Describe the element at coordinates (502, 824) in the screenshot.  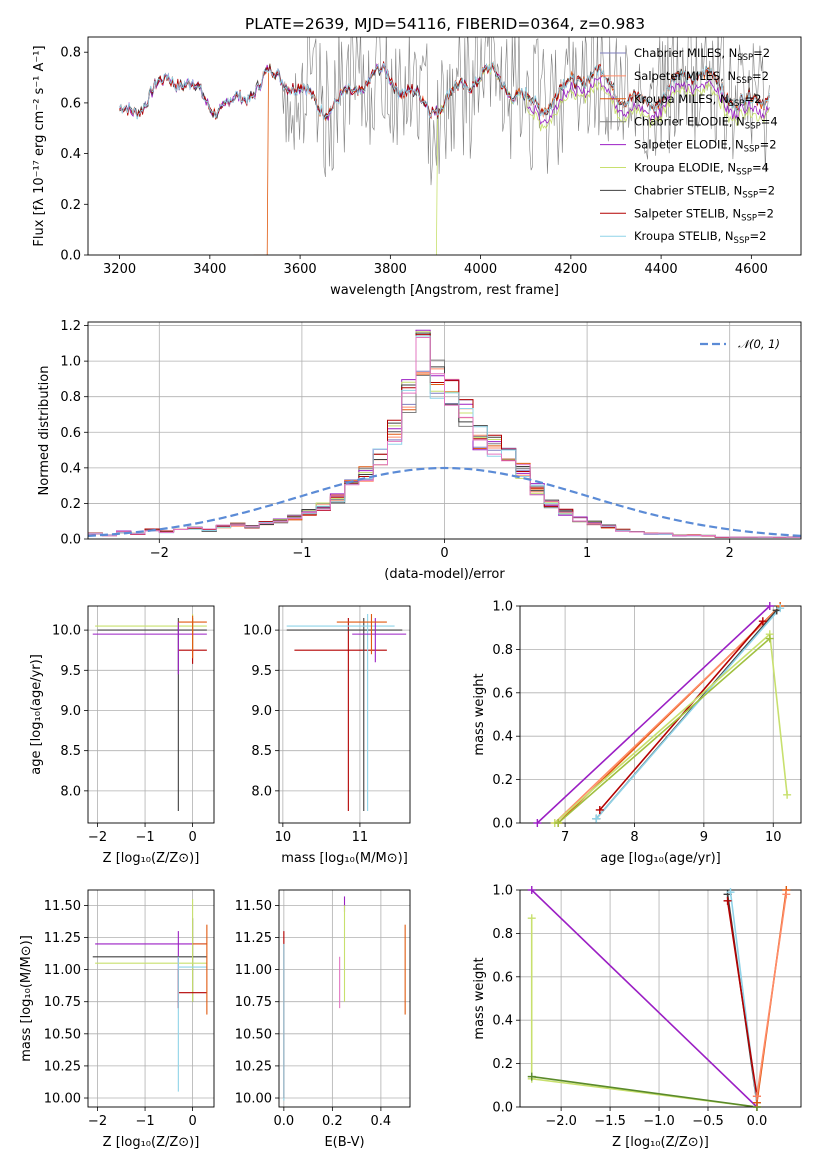
I see `massweight_vs_age-ytick-label: 0.0` at that location.